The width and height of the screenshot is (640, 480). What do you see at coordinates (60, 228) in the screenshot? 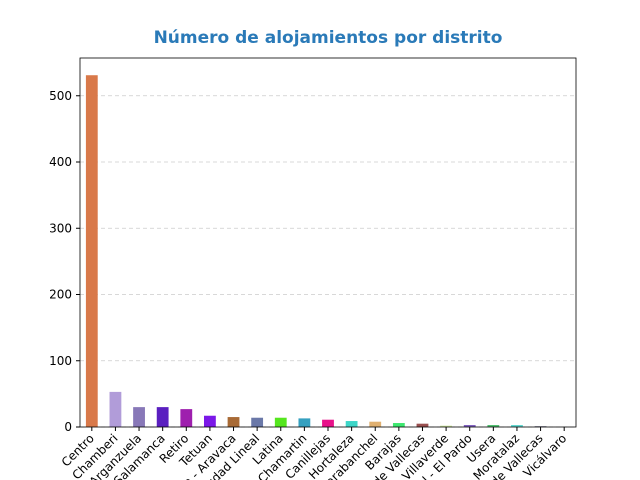
I see `y-tick-label: 300` at bounding box center [60, 228].